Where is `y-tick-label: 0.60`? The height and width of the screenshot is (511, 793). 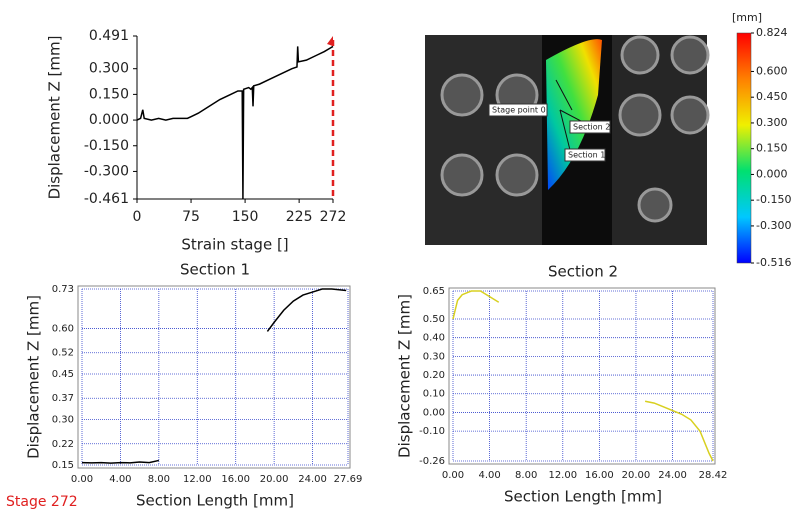 y-tick-label: 0.60 is located at coordinates (63, 328).